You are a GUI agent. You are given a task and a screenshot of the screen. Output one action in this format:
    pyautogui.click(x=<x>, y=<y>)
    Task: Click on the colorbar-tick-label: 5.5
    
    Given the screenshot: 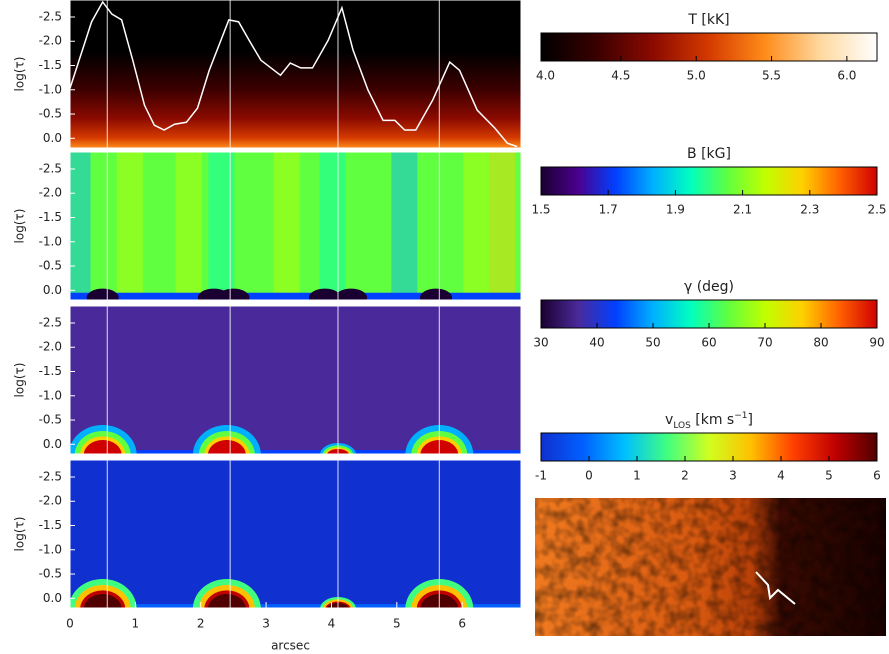 What is the action you would take?
    pyautogui.click(x=771, y=76)
    